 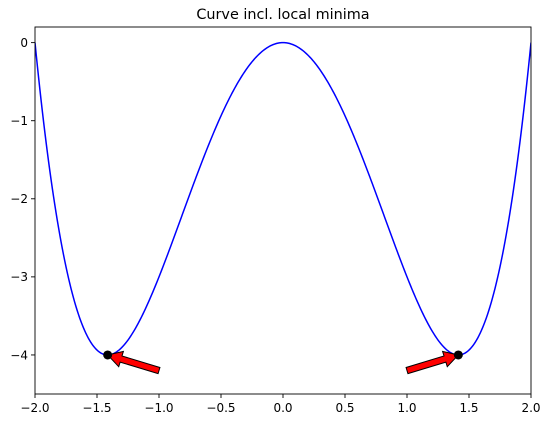 What do you see at coordinates (468, 408) in the screenshot?
I see `x-tick-label: 1.5` at bounding box center [468, 408].